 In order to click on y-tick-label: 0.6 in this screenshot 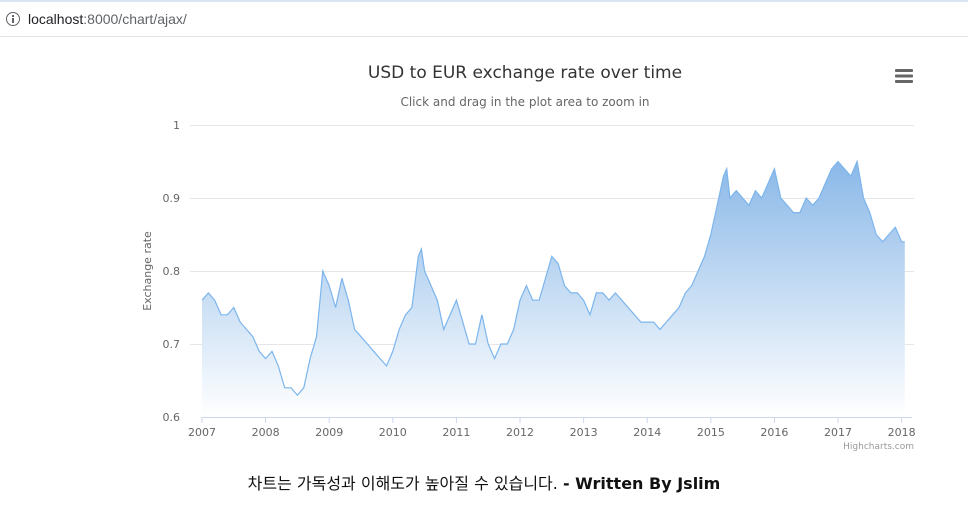, I will do `click(172, 417)`.